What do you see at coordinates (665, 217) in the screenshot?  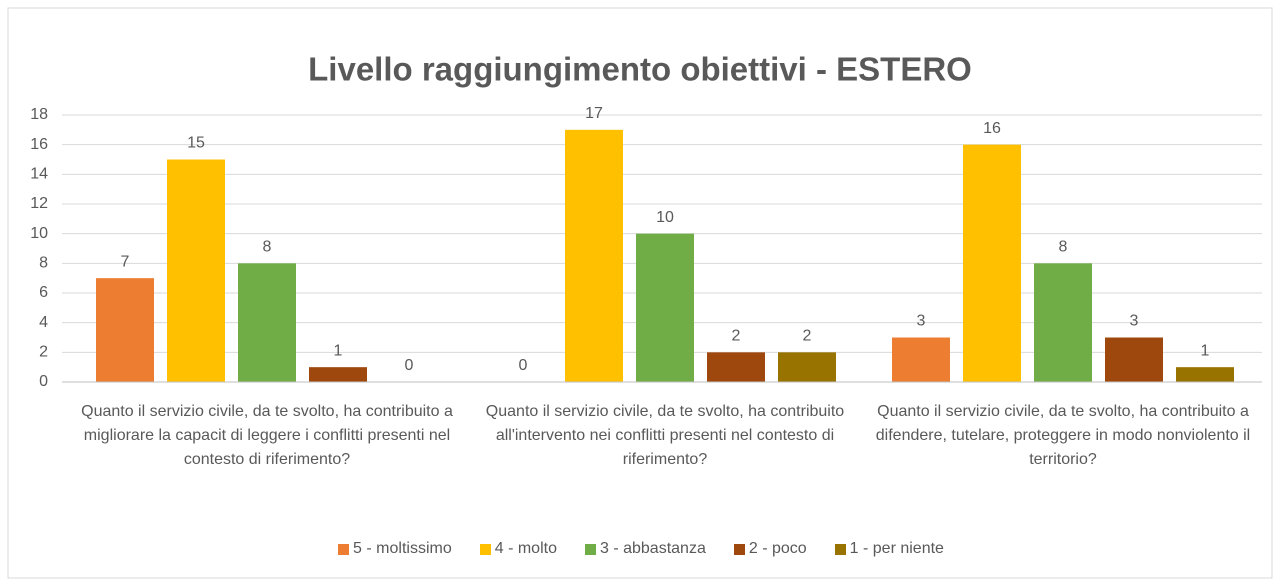 I see `data-label: 10` at bounding box center [665, 217].